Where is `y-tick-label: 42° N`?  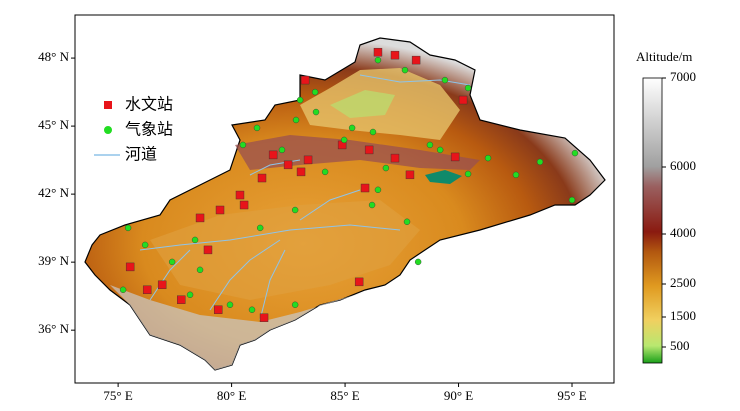
y-tick-label: 42° N is located at coordinates (53, 192).